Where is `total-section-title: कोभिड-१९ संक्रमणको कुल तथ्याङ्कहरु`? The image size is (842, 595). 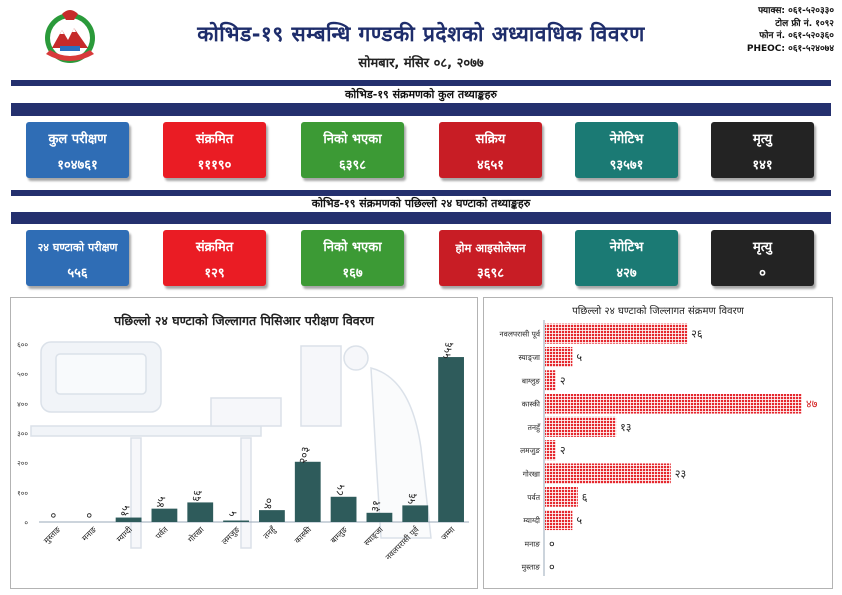 total-section-title: कोभिड-१९ संक्रमणको कुल तथ्याङ्कहरु is located at coordinates (421, 95).